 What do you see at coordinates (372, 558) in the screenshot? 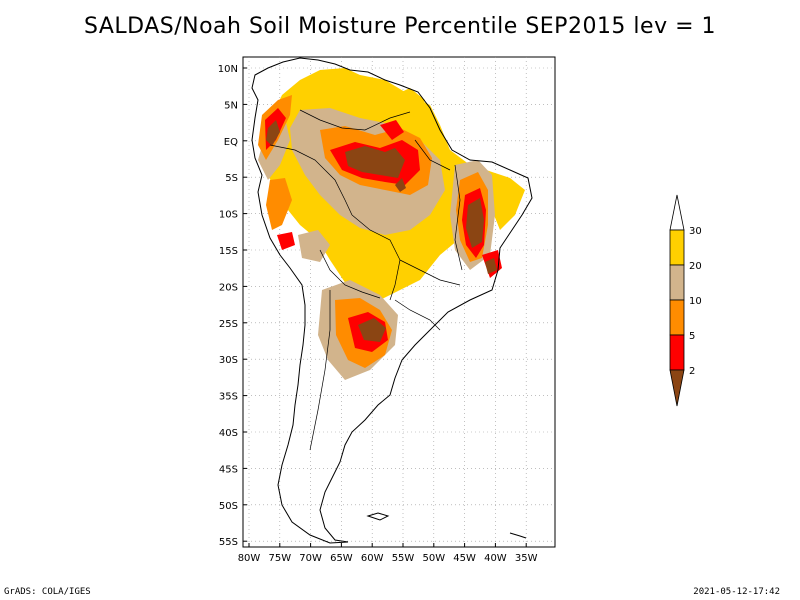
I see `lon-label: 60W` at bounding box center [372, 558].